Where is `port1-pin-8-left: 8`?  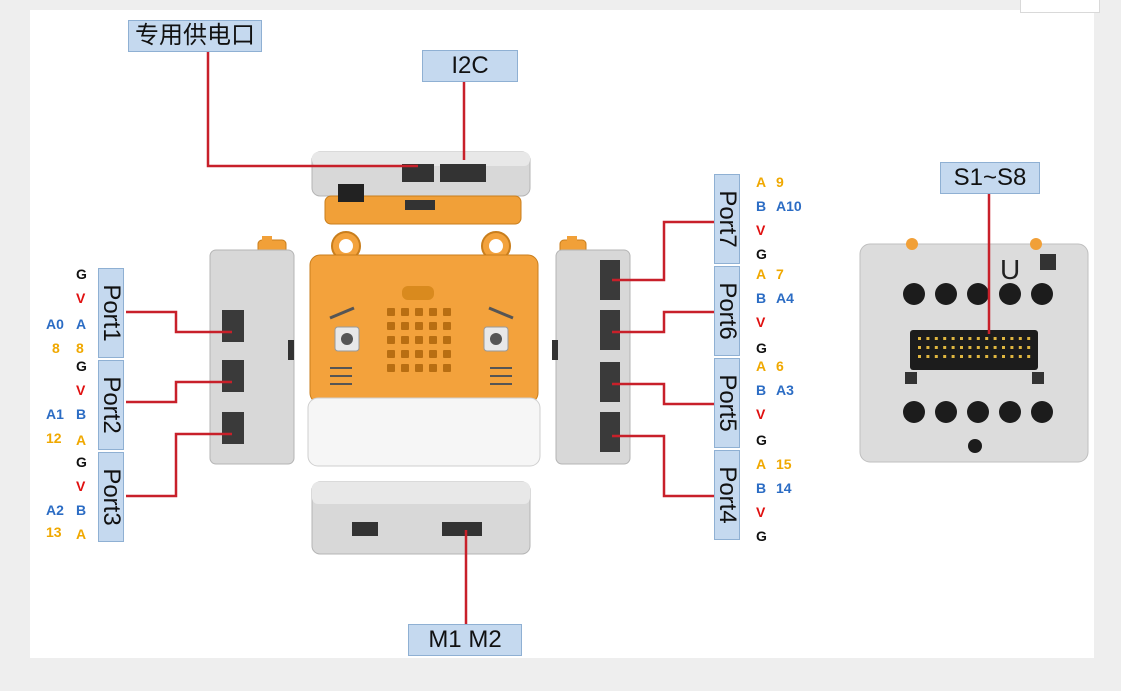
port1-pin-8-left: 8 is located at coordinates (56, 348).